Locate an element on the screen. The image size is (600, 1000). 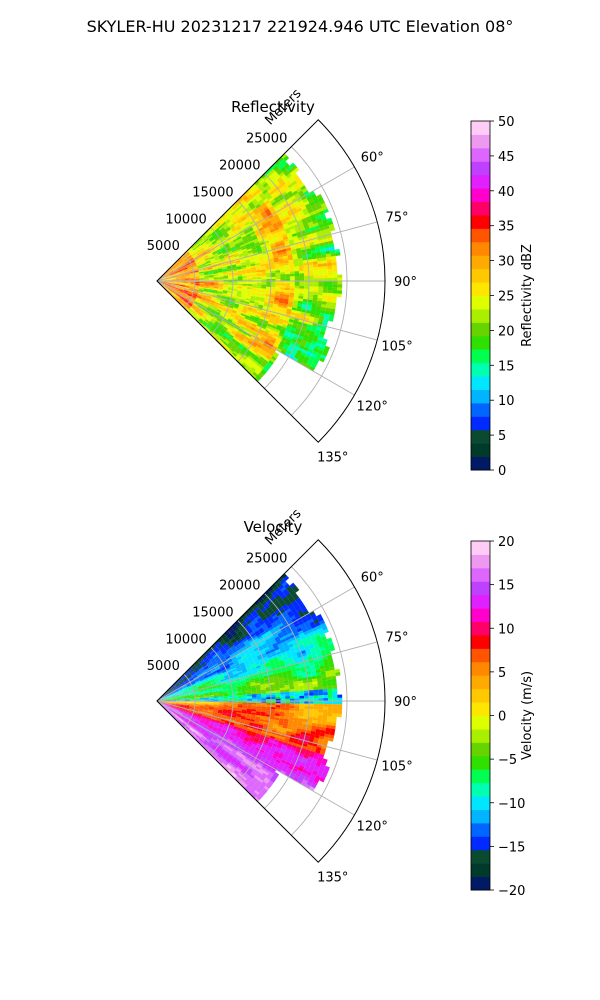
colorbar-tick-label: 50 is located at coordinates (506, 122).